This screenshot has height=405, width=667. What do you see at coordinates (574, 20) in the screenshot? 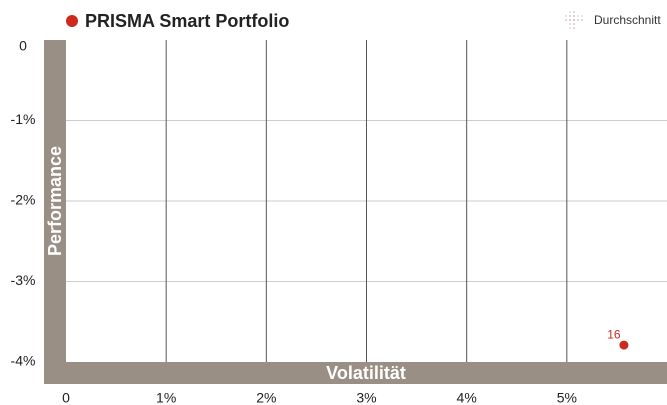
I see `legend-icon` at bounding box center [574, 20].